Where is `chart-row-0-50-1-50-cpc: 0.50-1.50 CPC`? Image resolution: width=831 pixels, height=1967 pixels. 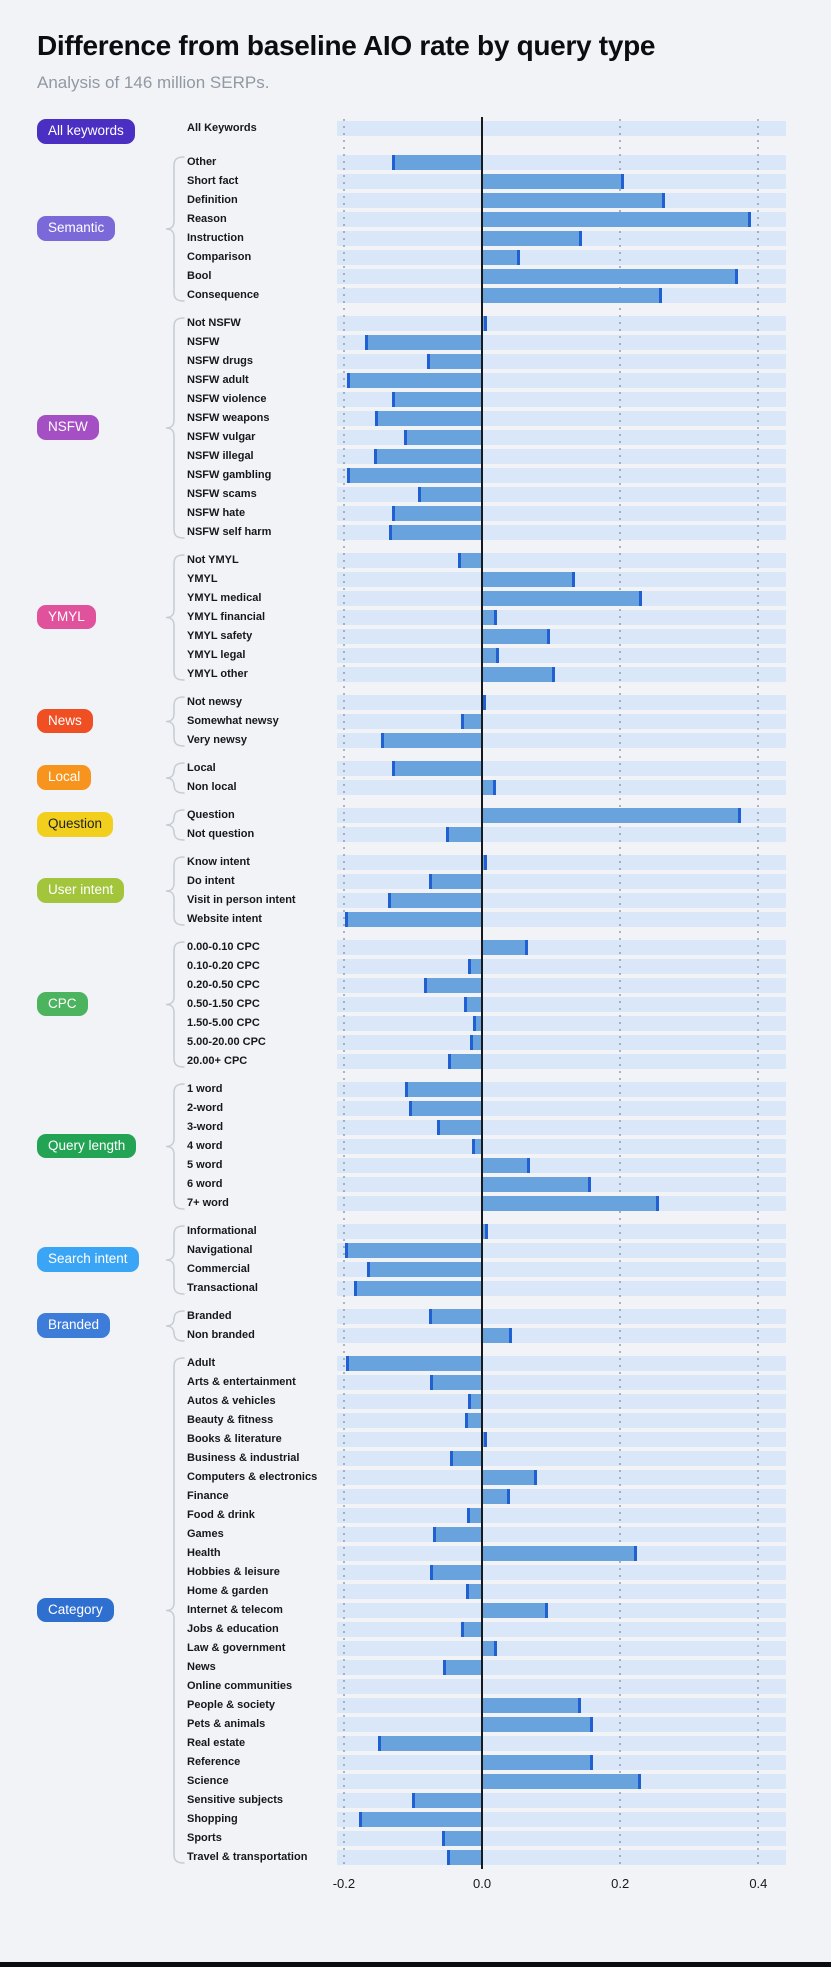
chart-row-0-50-1-50-cpc: 0.50-1.50 CPC is located at coordinates (486, 1004).